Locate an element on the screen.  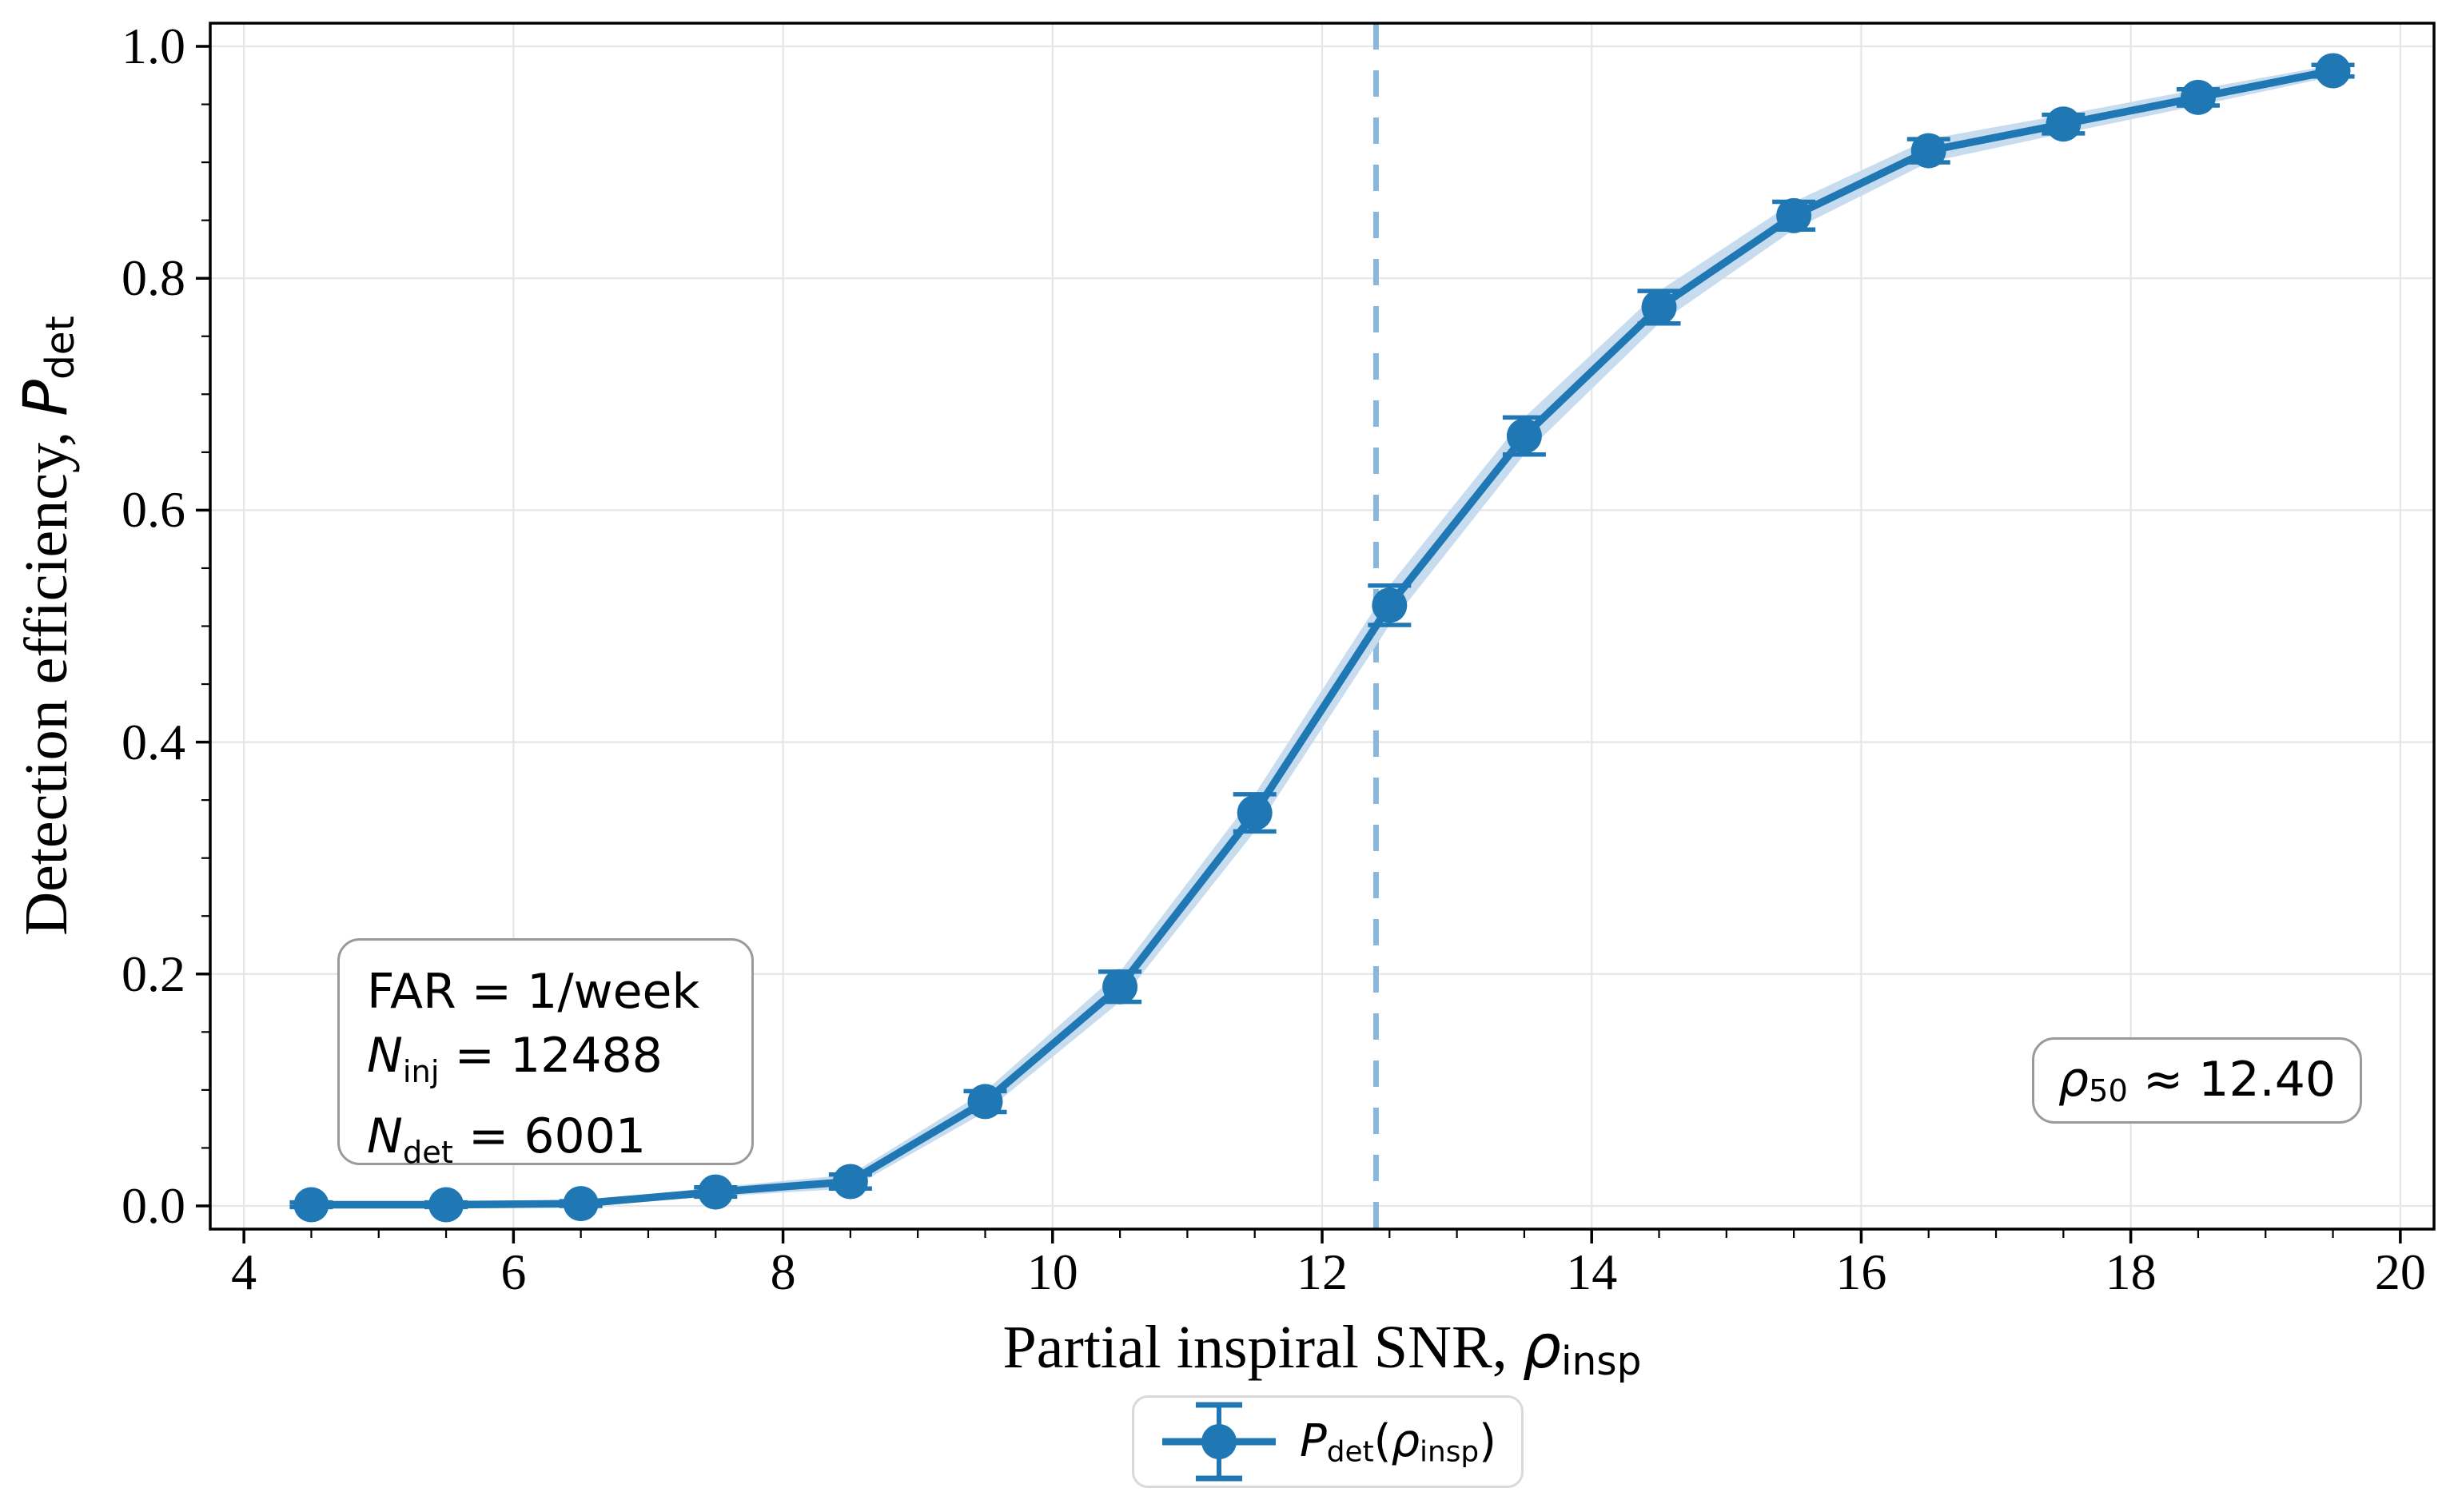
y-axis-label-text: Detection efficiency, is located at coordinates (47, 676).